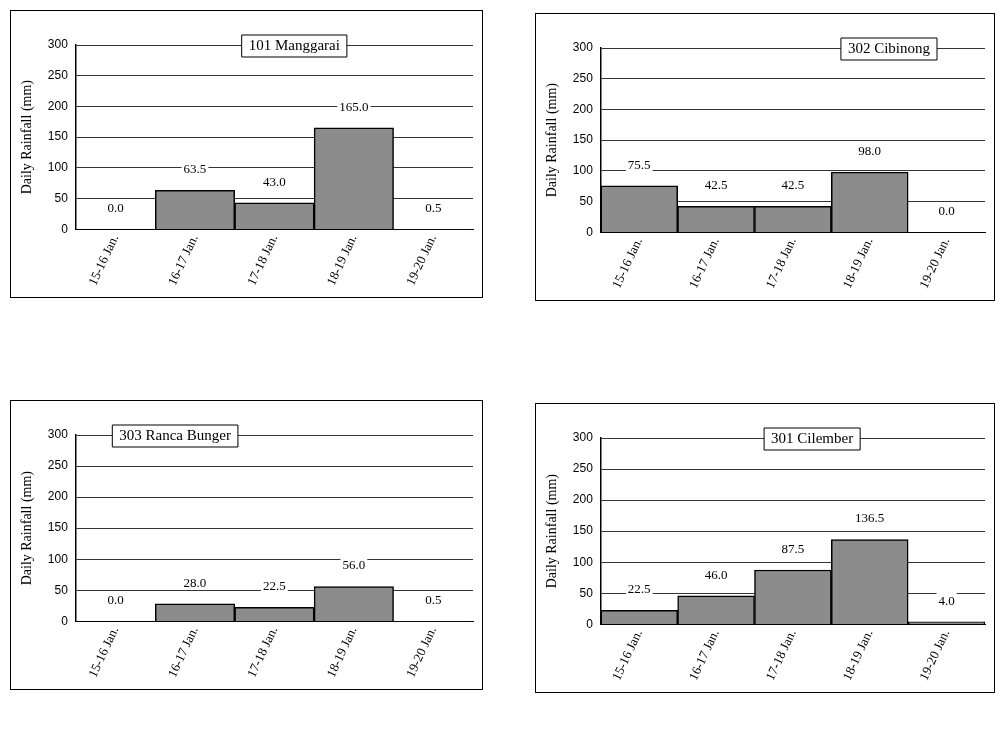 This screenshot has width=1003, height=744. Describe the element at coordinates (274, 181) in the screenshot. I see `data-label: 43.0` at that location.